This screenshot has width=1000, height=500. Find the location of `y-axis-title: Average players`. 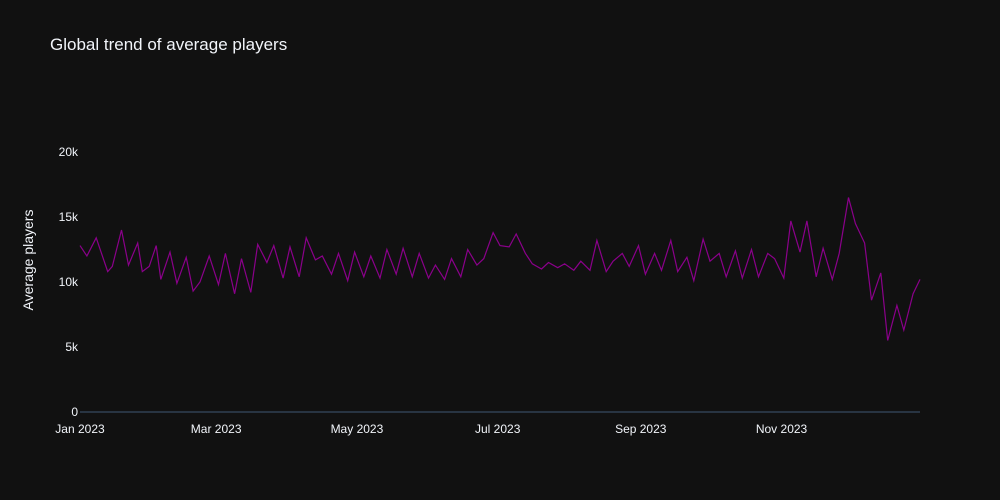

y-axis-title: Average players is located at coordinates (28, 260).